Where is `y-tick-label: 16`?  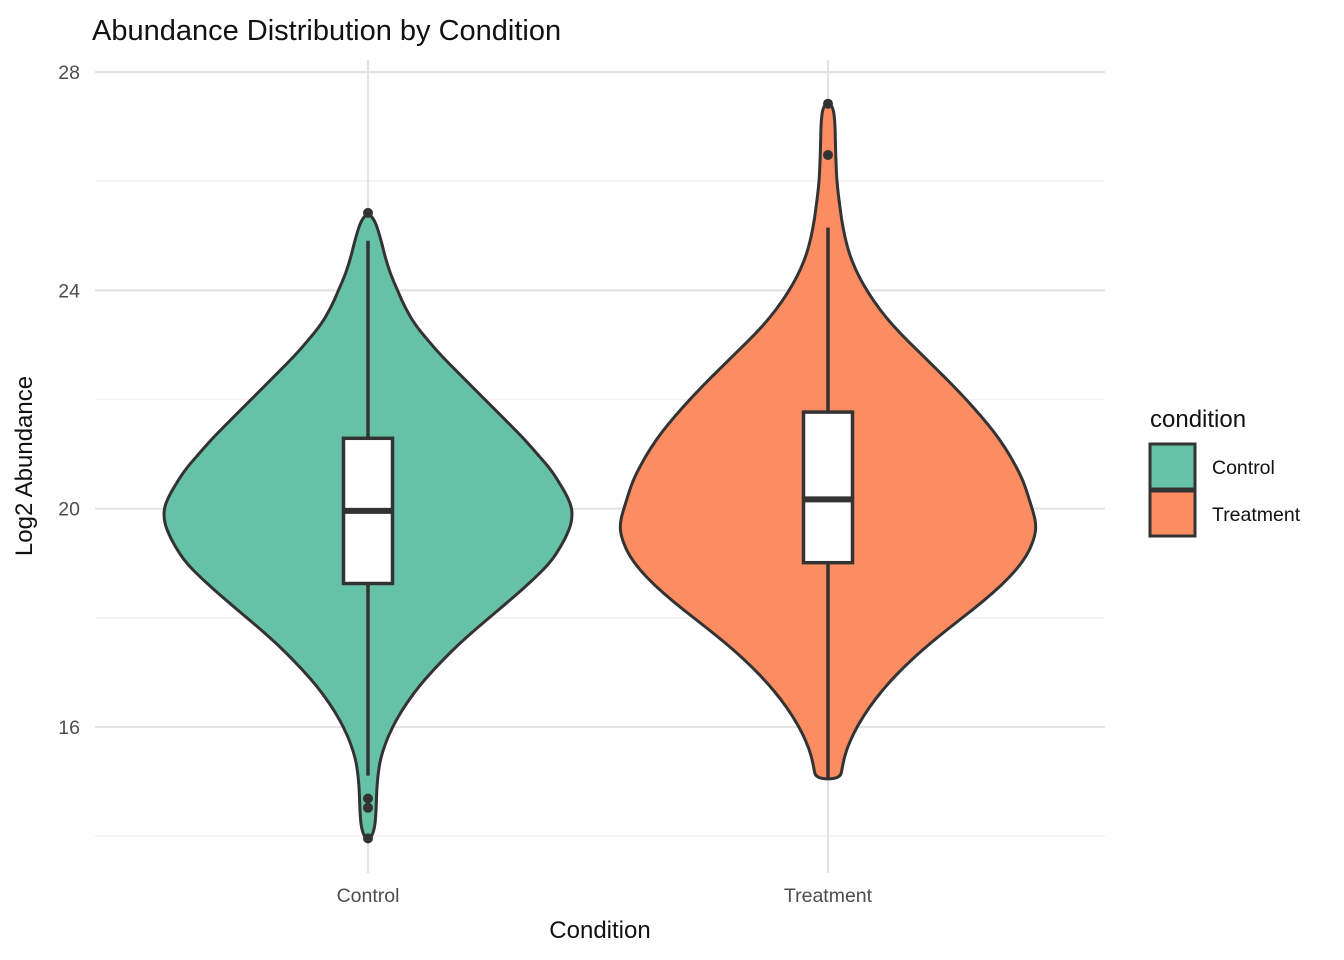 y-tick-label: 16 is located at coordinates (69, 728).